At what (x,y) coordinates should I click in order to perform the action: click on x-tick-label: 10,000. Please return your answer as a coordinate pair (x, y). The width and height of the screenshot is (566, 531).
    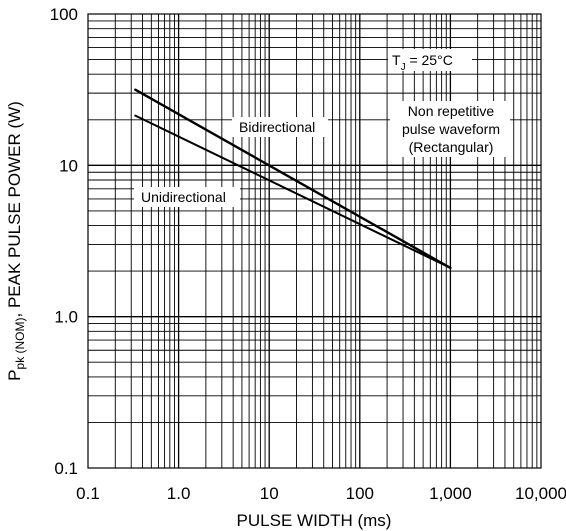
    Looking at the image, I should click on (540, 493).